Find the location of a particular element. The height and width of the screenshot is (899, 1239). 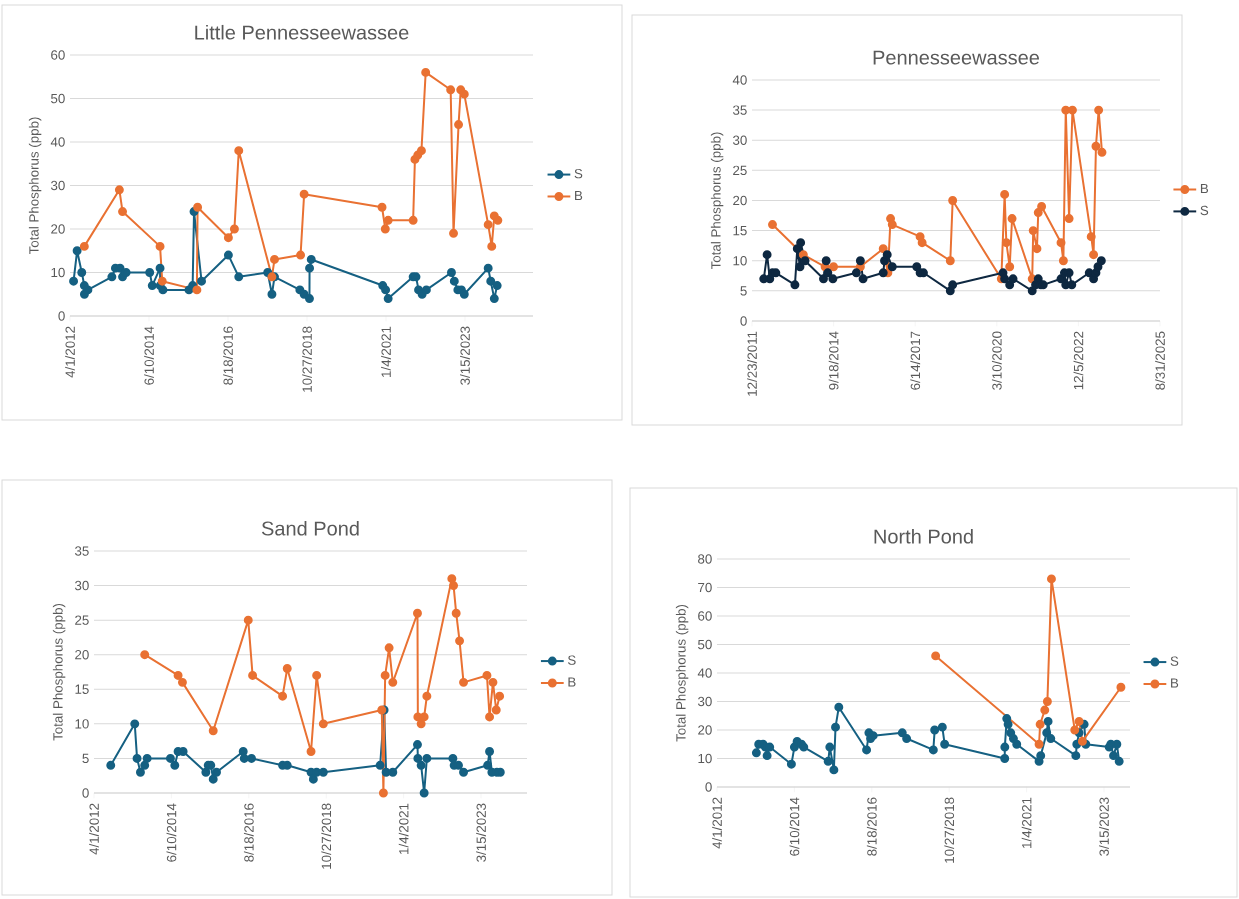

x-tick-label: 6/14/2017 is located at coordinates (915, 360).